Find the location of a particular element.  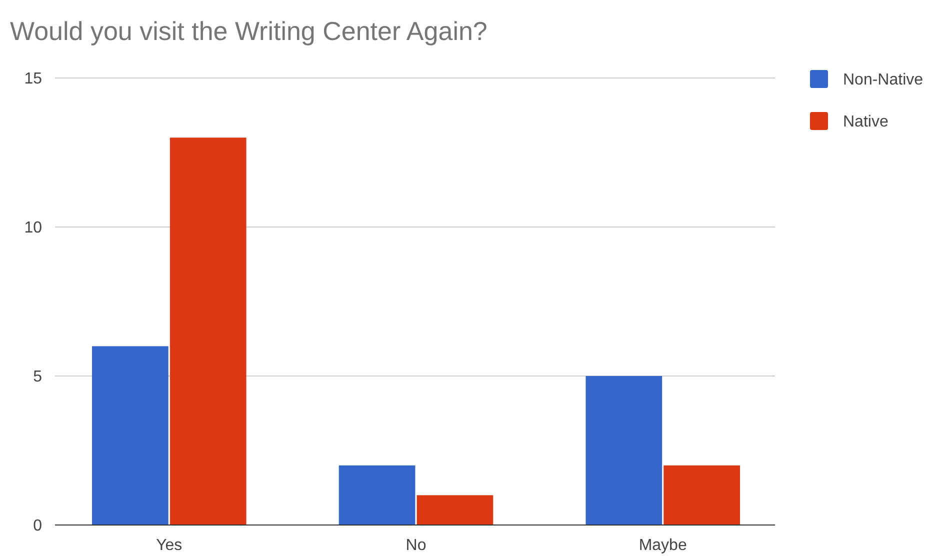

y-tick-label: 15 is located at coordinates (33, 79).